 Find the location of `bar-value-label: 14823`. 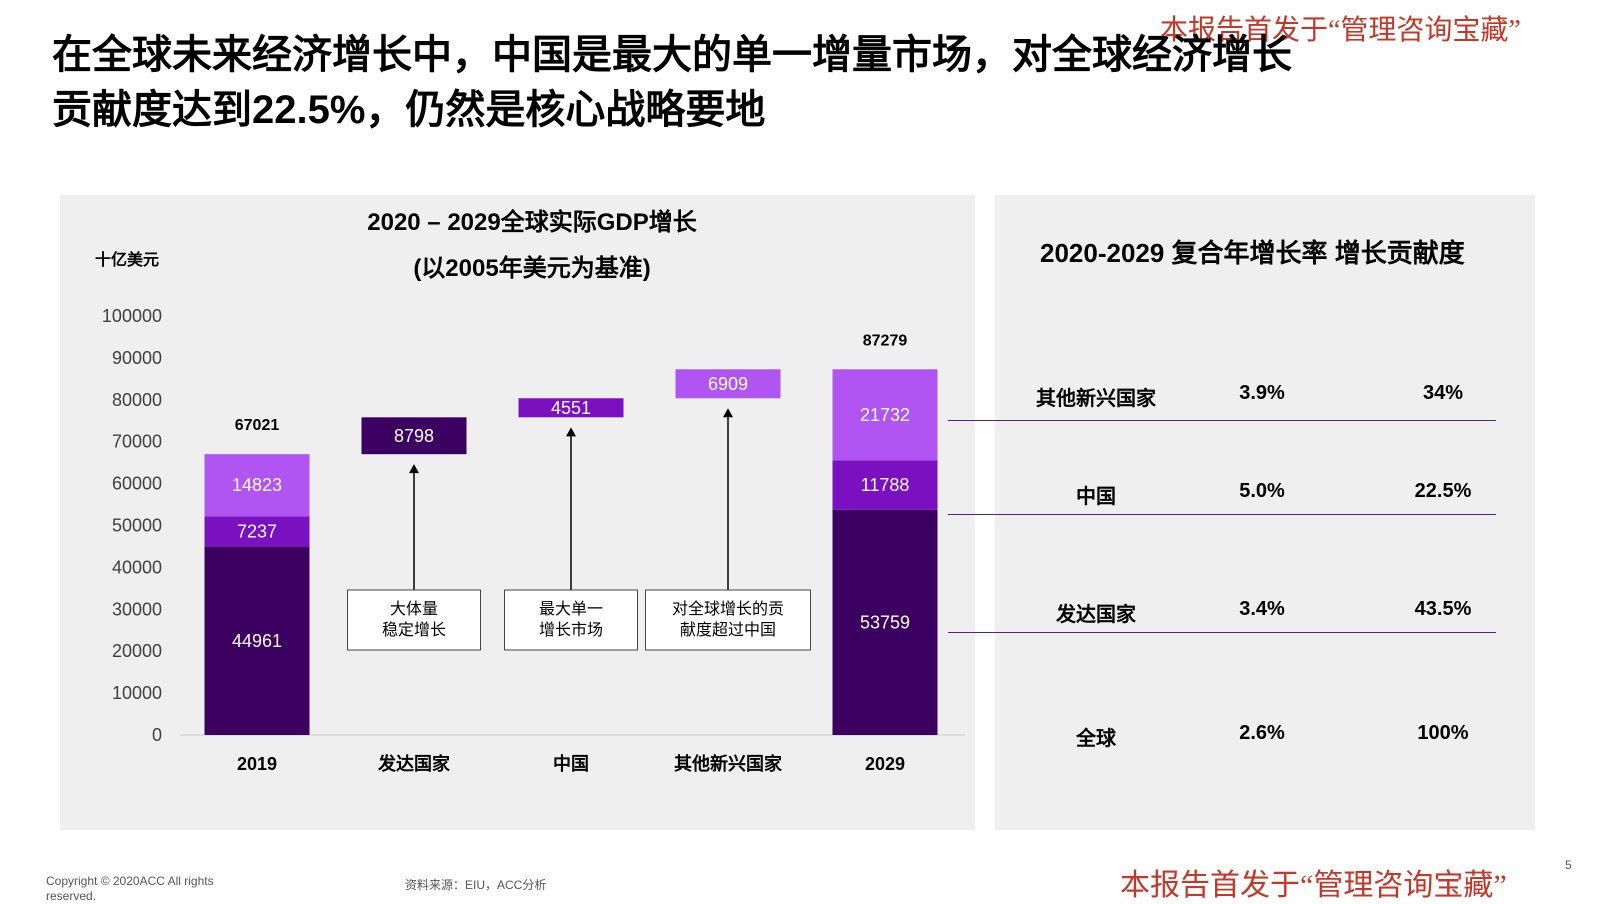

bar-value-label: 14823 is located at coordinates (257, 485).